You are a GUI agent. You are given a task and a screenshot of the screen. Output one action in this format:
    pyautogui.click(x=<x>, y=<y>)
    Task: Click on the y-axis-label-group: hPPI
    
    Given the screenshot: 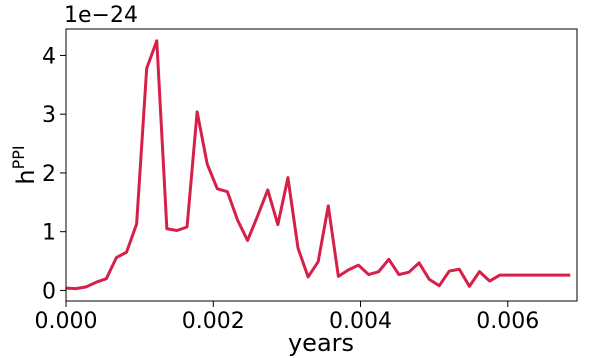 What is the action you would take?
    pyautogui.click(x=24, y=164)
    